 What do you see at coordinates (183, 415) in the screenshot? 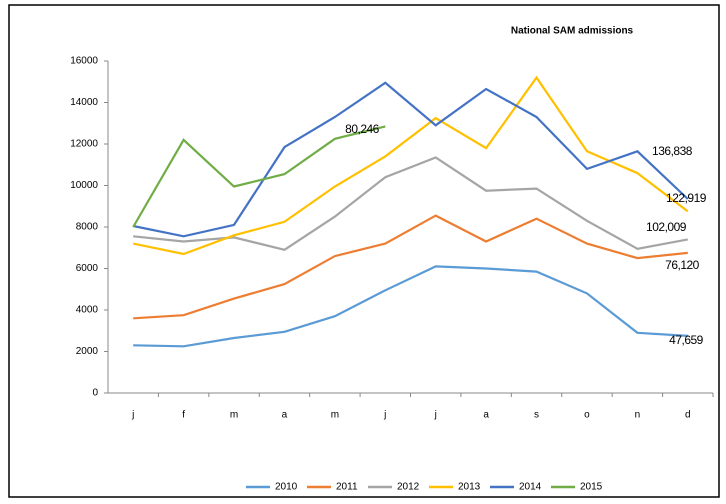
I see `x-tick-label: f` at bounding box center [183, 415].